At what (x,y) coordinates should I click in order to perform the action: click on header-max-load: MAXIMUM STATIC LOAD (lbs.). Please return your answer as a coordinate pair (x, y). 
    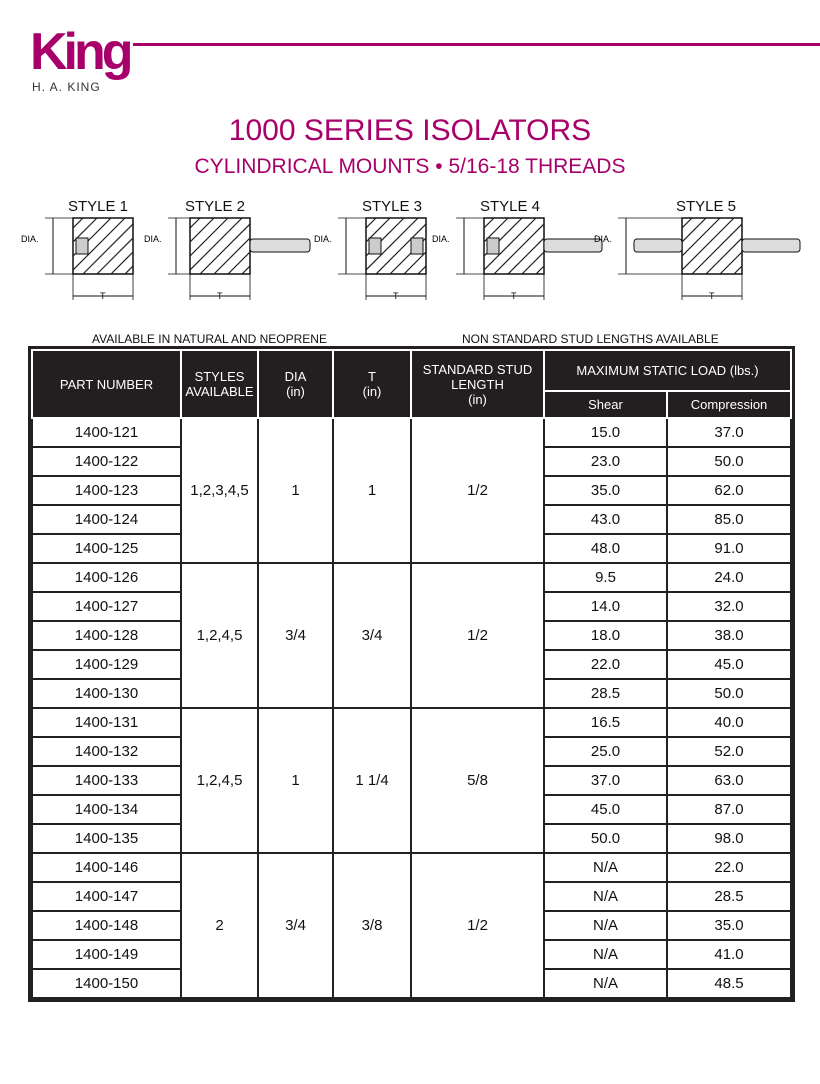
    Looking at the image, I should click on (667, 370).